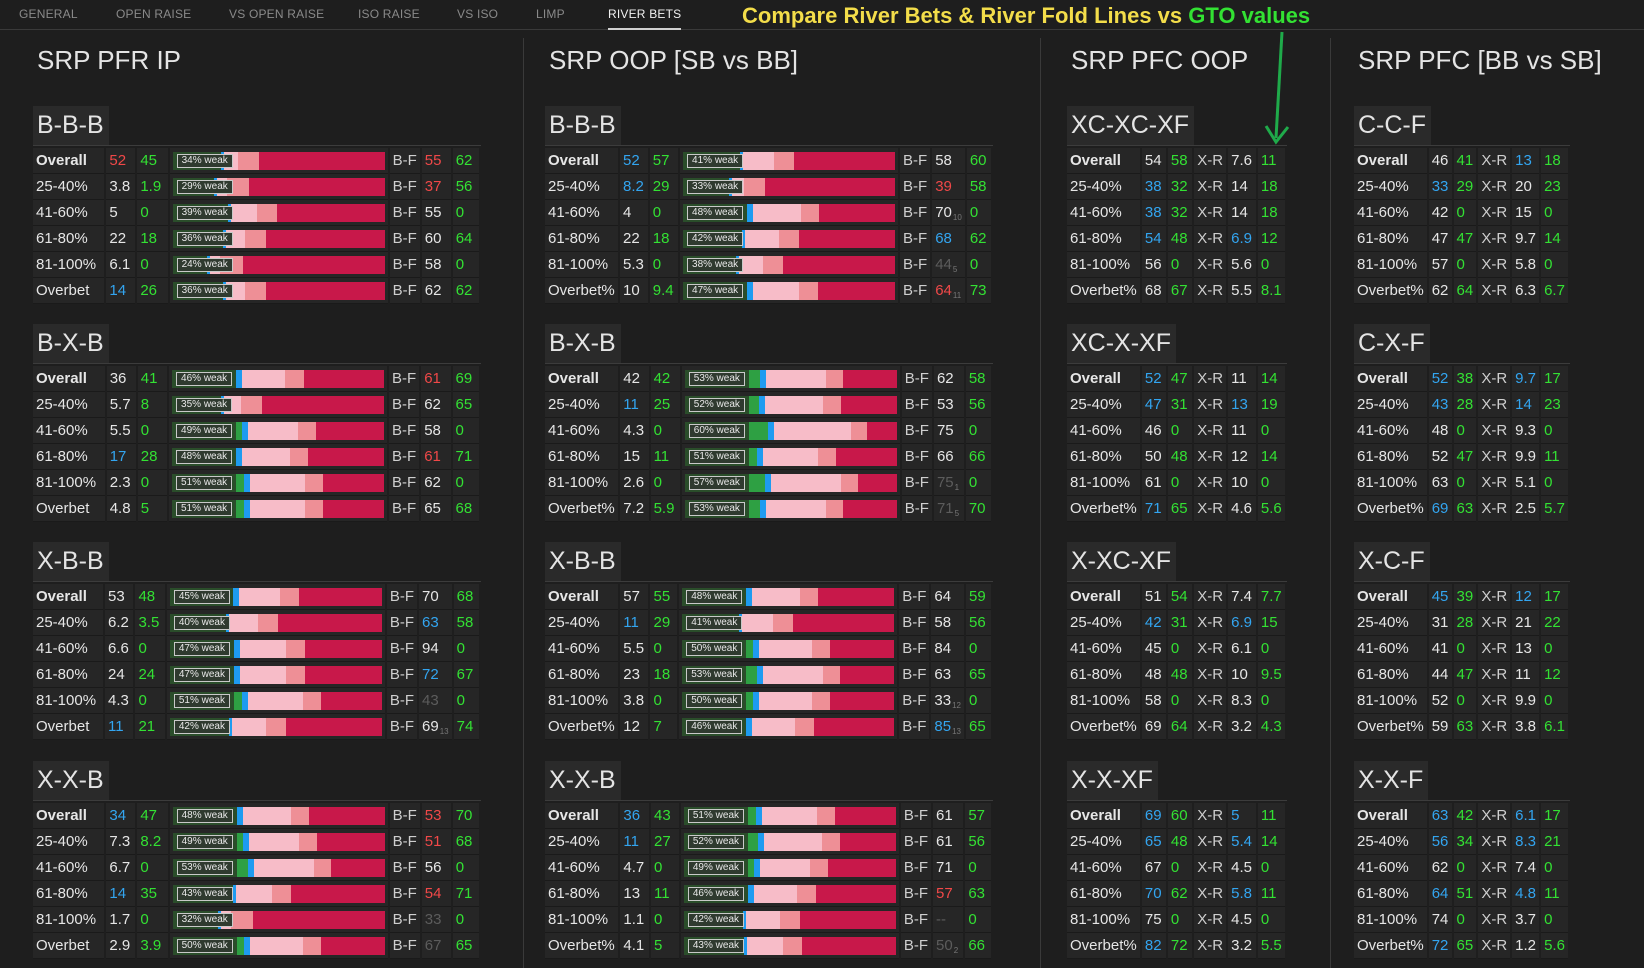 This screenshot has height=968, width=1644. Describe the element at coordinates (152, 894) in the screenshot. I see `gto-value: 35` at that location.